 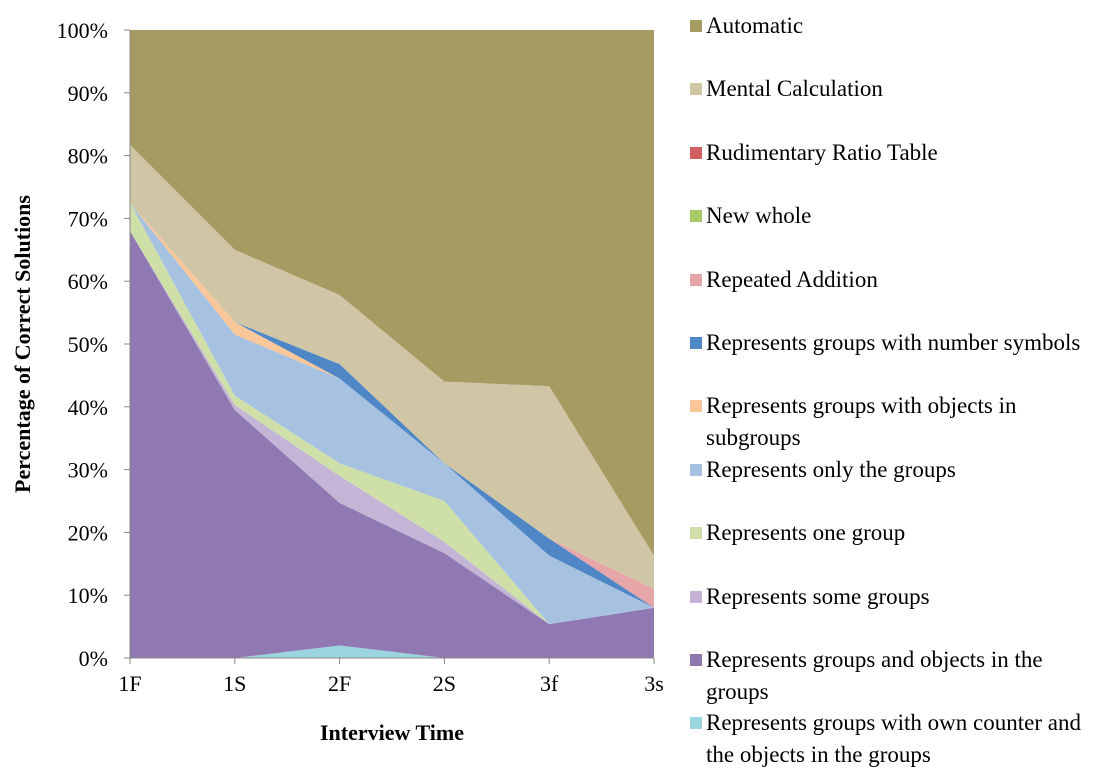 I want to click on legend-label: Represents groups with number symbols, so click(x=893, y=342).